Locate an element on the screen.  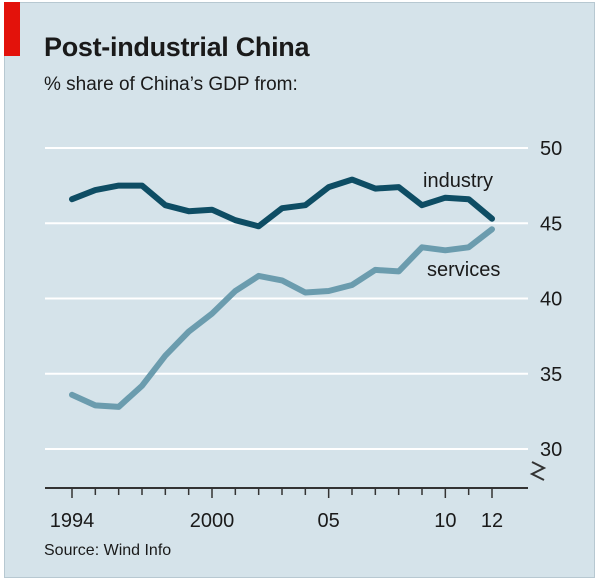
y-tick-label-50: 50 is located at coordinates (551, 149).